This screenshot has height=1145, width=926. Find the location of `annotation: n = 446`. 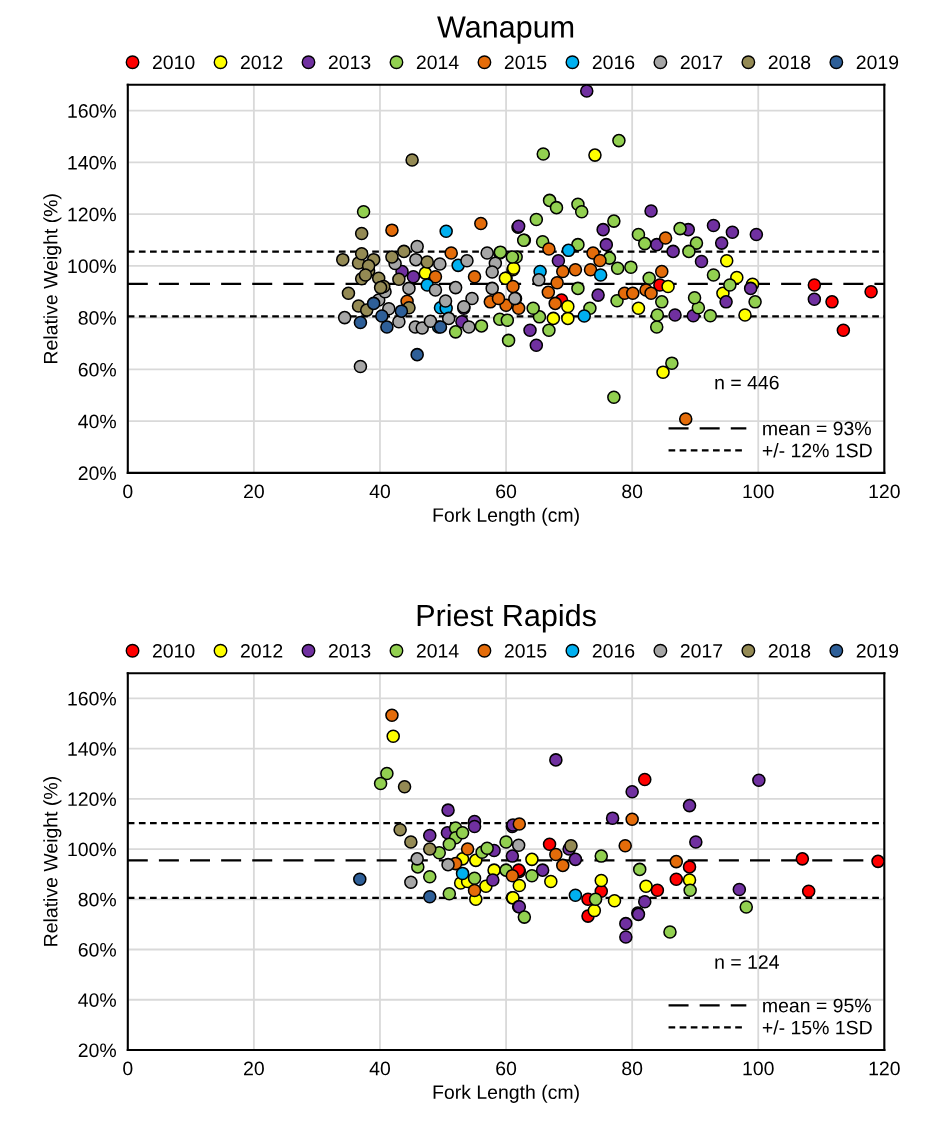

annotation: n = 446 is located at coordinates (747, 382).